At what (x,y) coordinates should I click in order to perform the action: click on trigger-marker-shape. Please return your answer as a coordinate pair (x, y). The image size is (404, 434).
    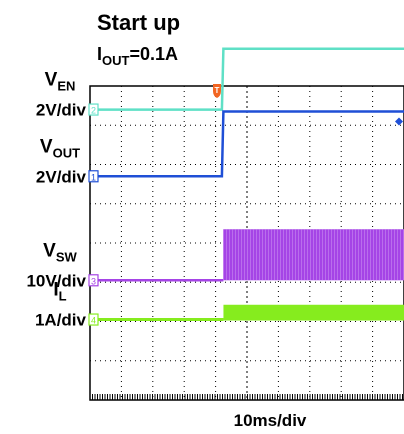
    Looking at the image, I should click on (217, 91).